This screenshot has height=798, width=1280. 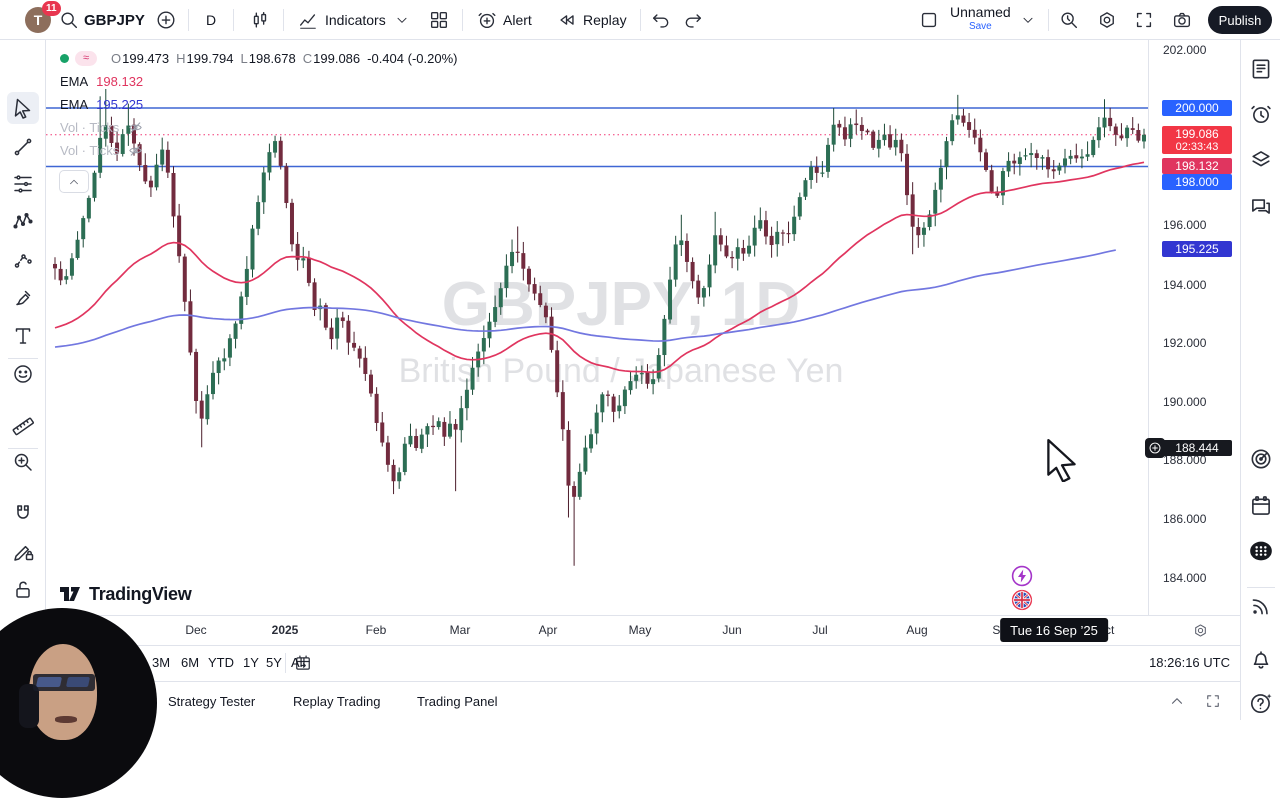 I want to click on price-badge: 198.132, so click(x=1197, y=165).